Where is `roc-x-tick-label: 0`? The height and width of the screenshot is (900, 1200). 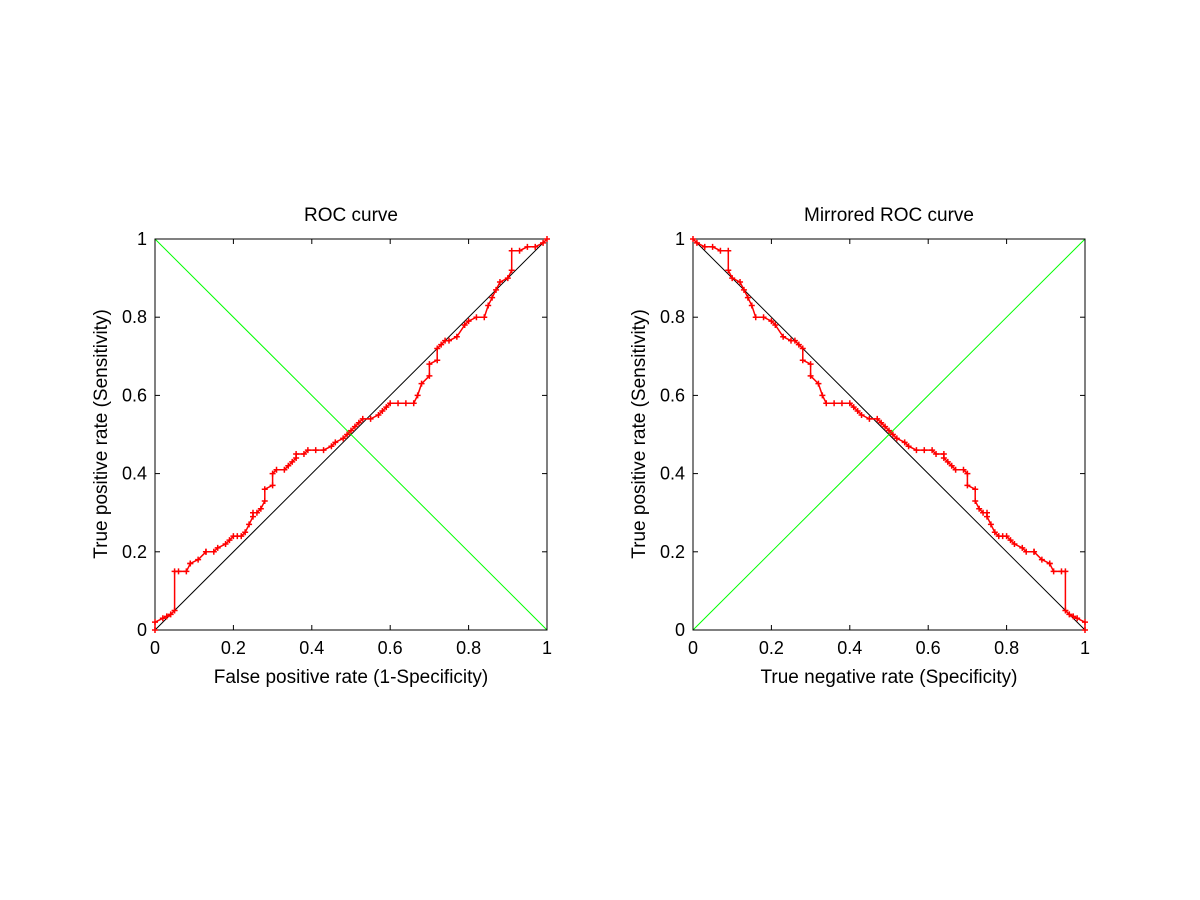
roc-x-tick-label: 0 is located at coordinates (155, 648).